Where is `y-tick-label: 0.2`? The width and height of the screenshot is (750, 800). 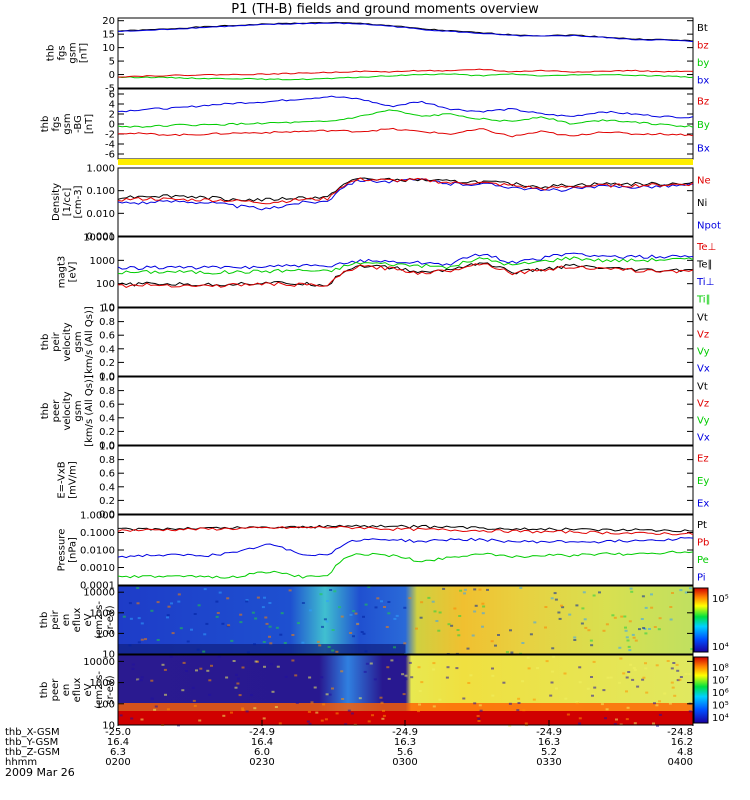 y-tick-label: 0.2 is located at coordinates (107, 363).